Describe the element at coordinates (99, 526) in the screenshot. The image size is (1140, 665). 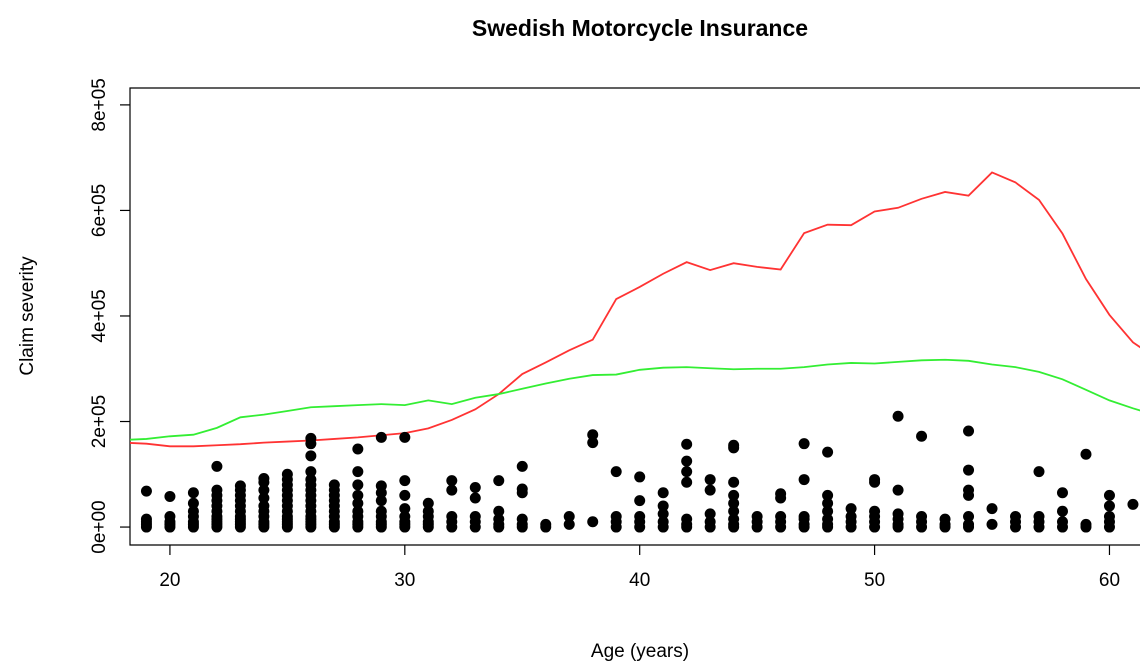
I see `y-tick-label: 0e+00` at that location.